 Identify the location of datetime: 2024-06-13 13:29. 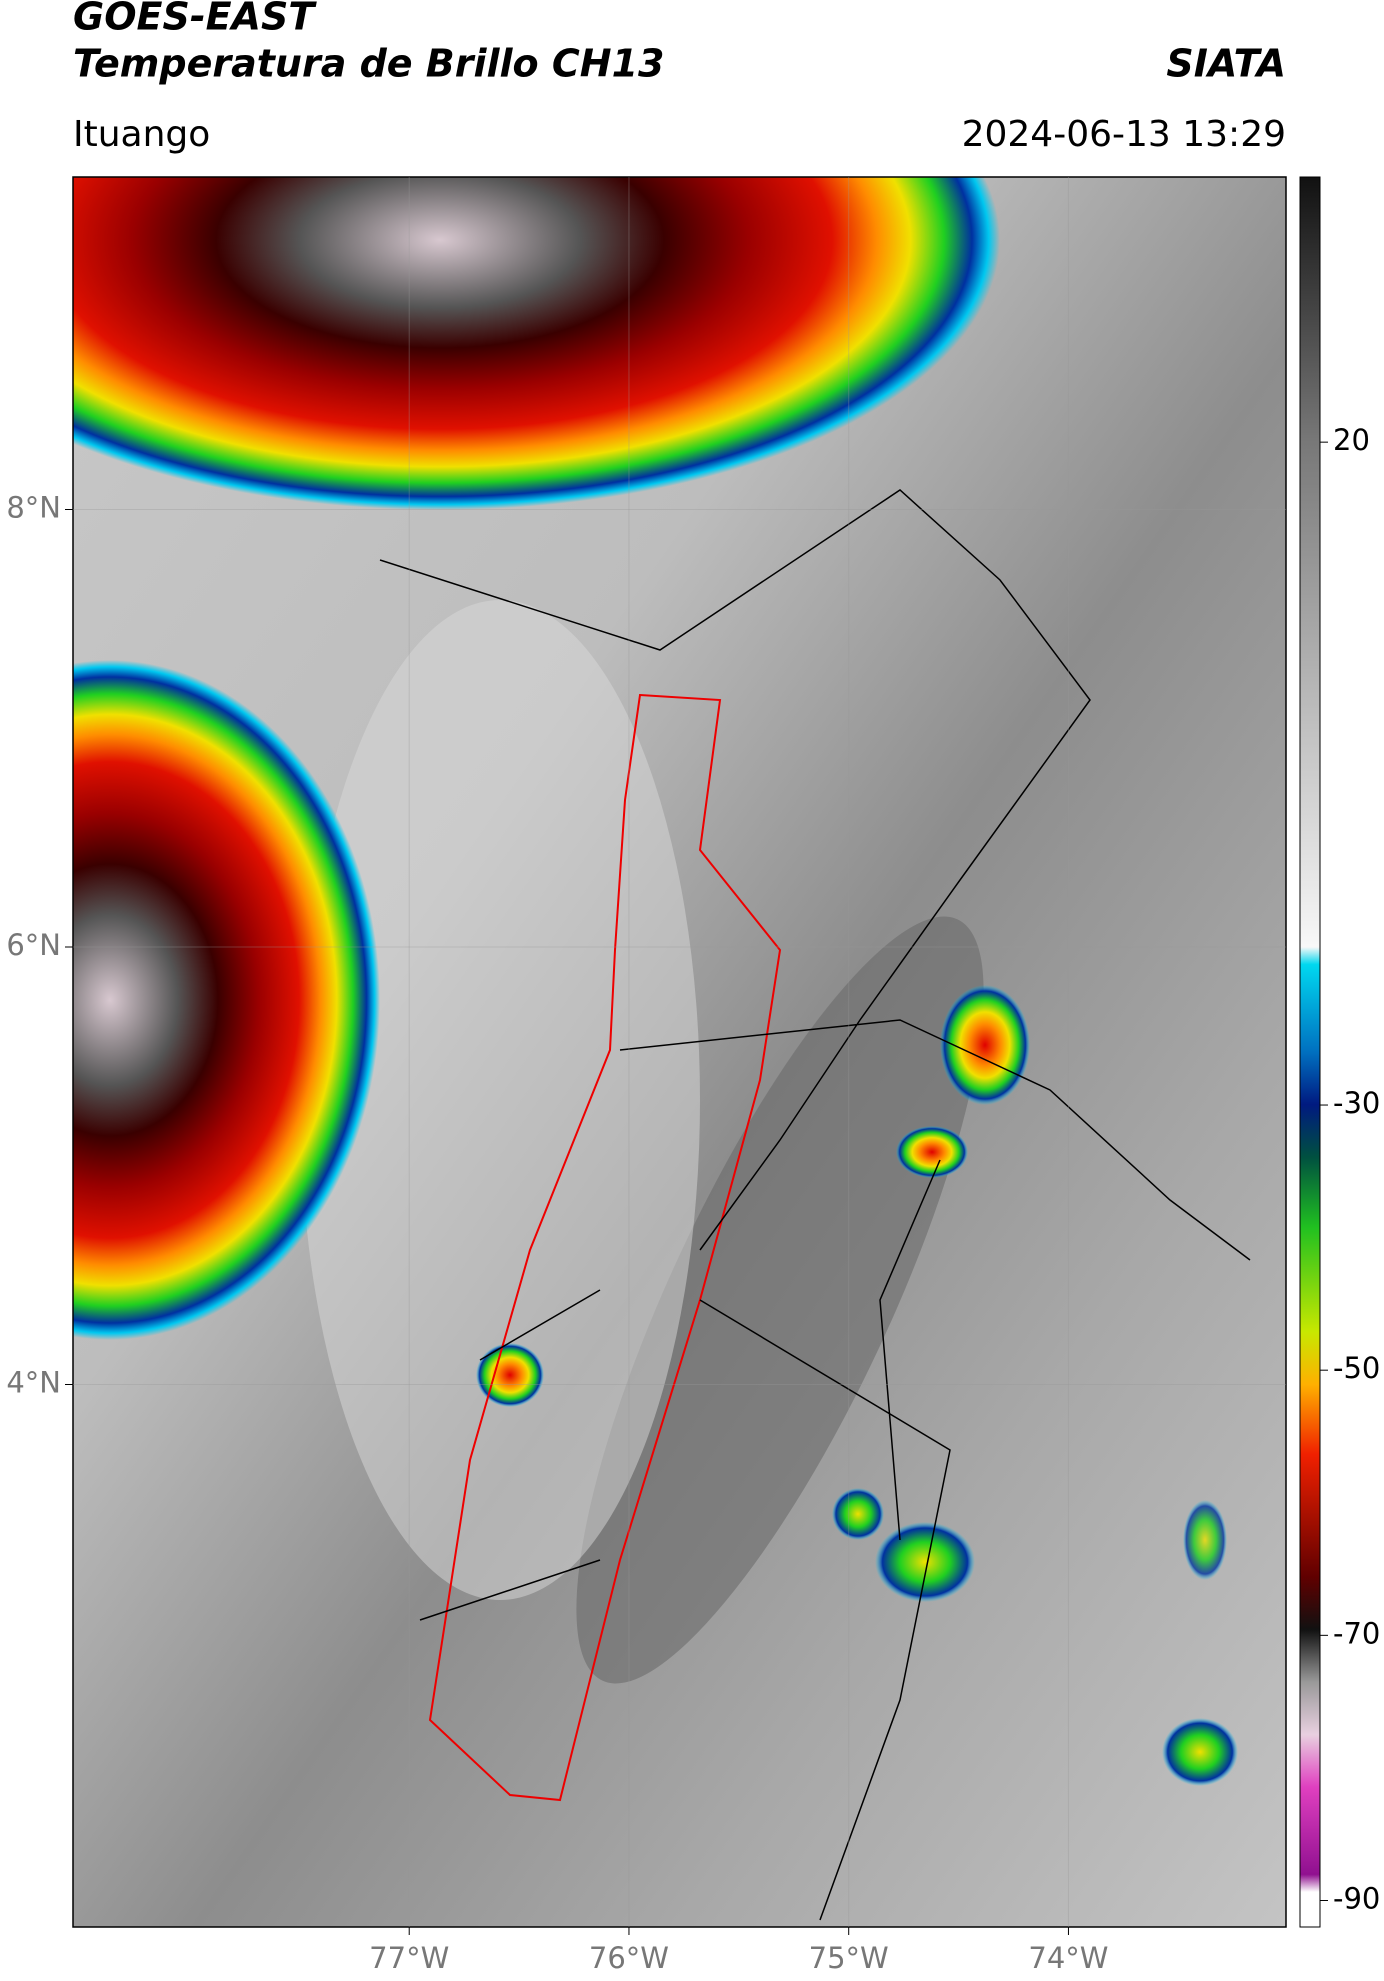
(1124, 134).